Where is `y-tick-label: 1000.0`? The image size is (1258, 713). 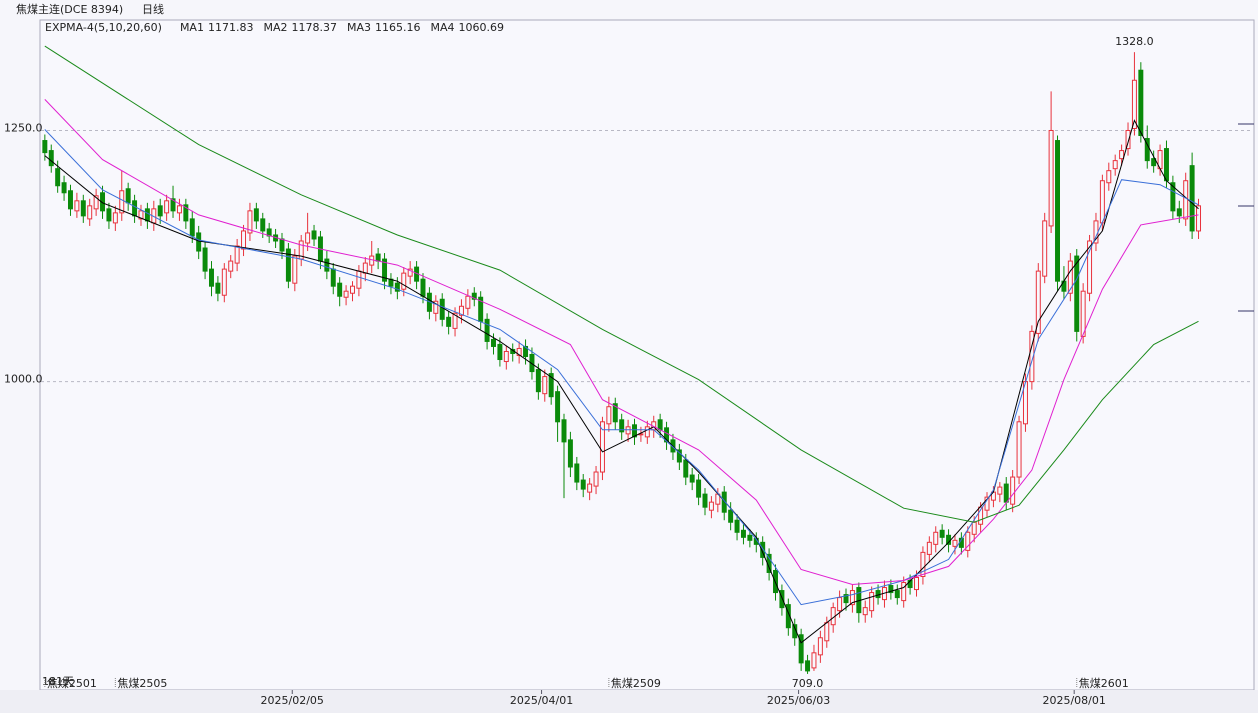
y-tick-label: 1000.0 is located at coordinates (23, 379).